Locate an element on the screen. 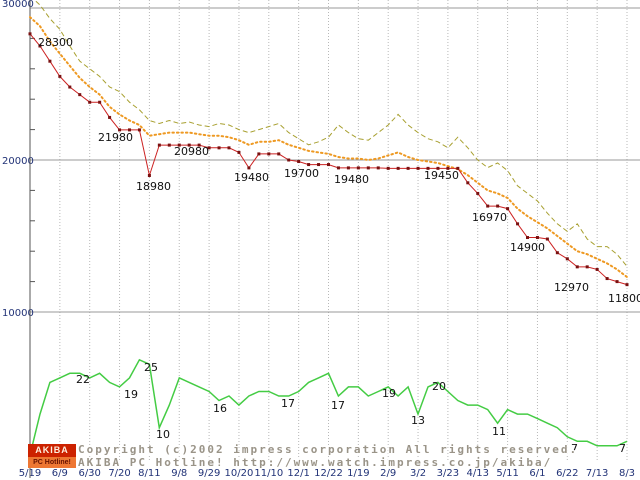 This screenshot has height=480, width=640. shop-count-label: 22 is located at coordinates (83, 379).